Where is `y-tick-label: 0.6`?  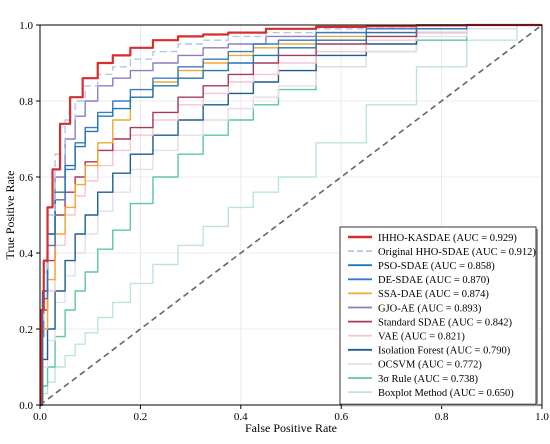
y-tick-label: 0.6 is located at coordinates (26, 178).